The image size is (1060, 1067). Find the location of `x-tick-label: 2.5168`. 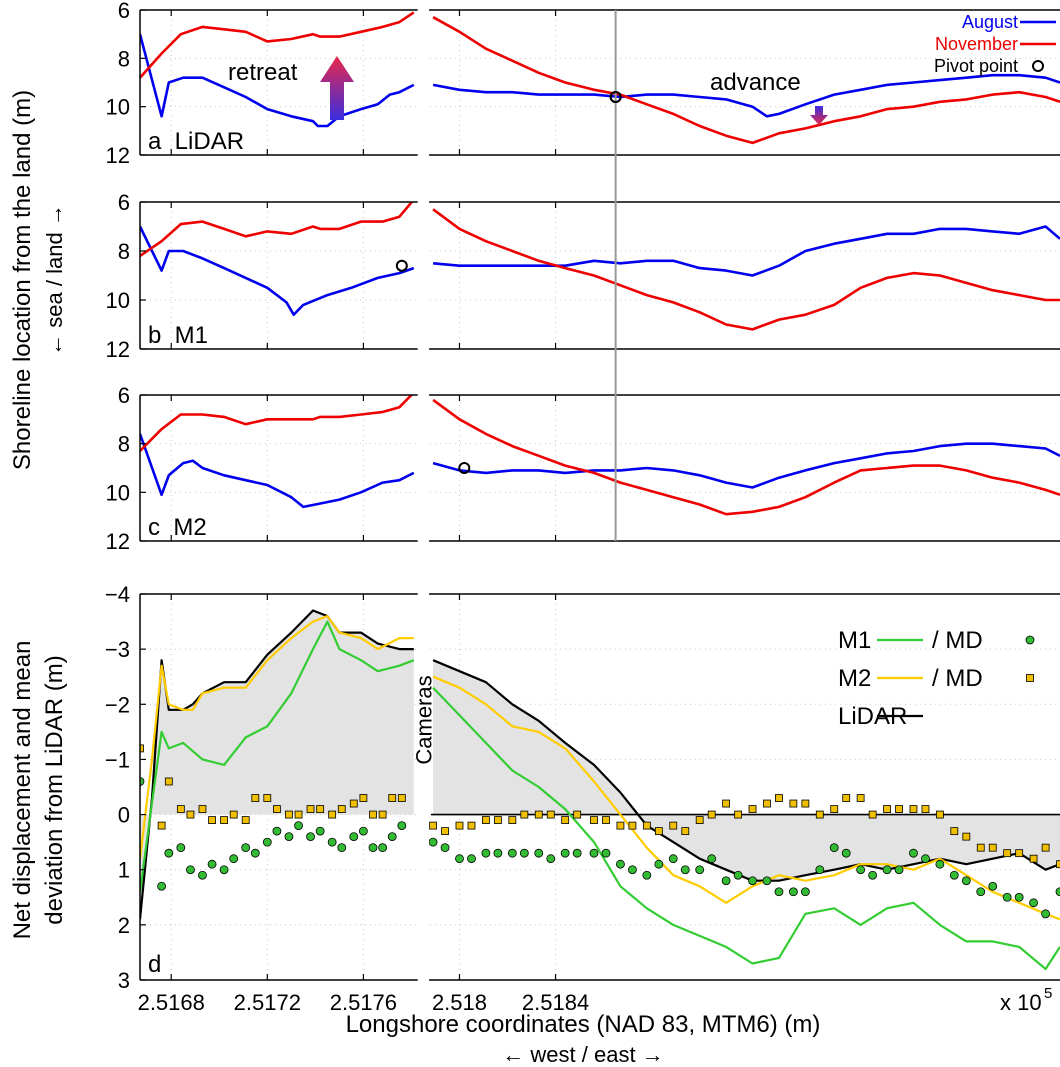

x-tick-label: 2.5168 is located at coordinates (171, 1002).